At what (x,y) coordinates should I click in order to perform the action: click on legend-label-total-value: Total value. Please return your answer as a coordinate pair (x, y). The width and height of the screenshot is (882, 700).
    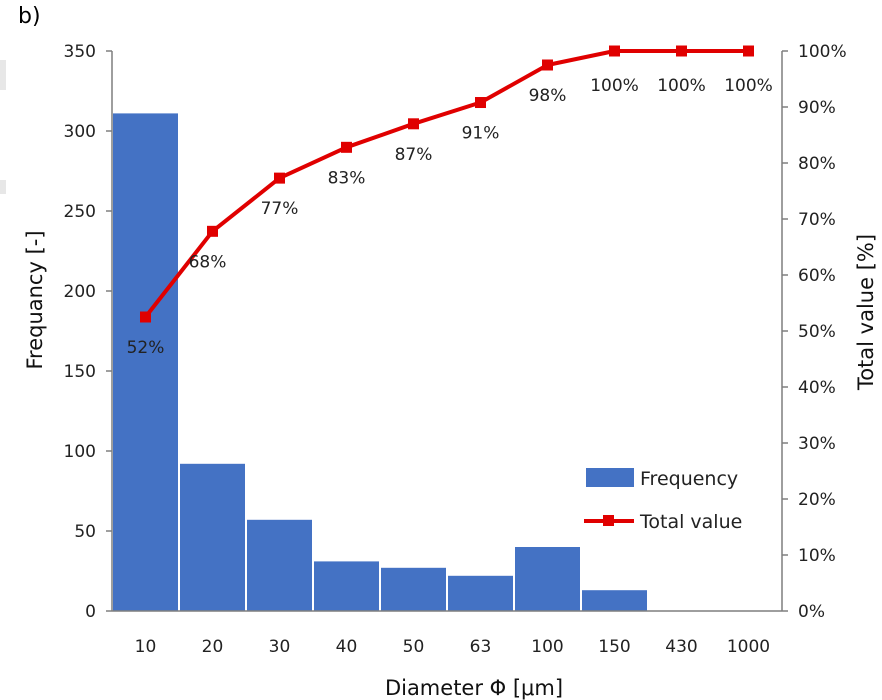
    Looking at the image, I should click on (690, 522).